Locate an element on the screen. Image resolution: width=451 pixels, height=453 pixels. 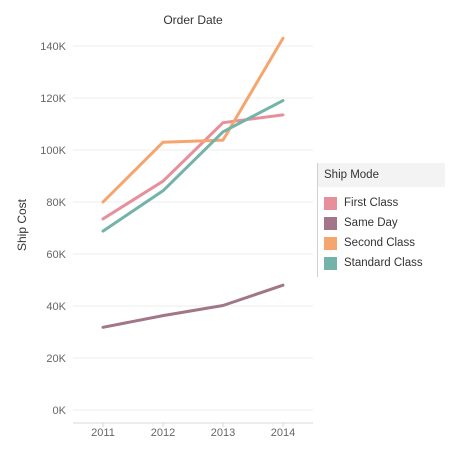
y-axis-ticks: 0K 20K 40K 60K 80K 100K 120K 140K is located at coordinates (53, 229).